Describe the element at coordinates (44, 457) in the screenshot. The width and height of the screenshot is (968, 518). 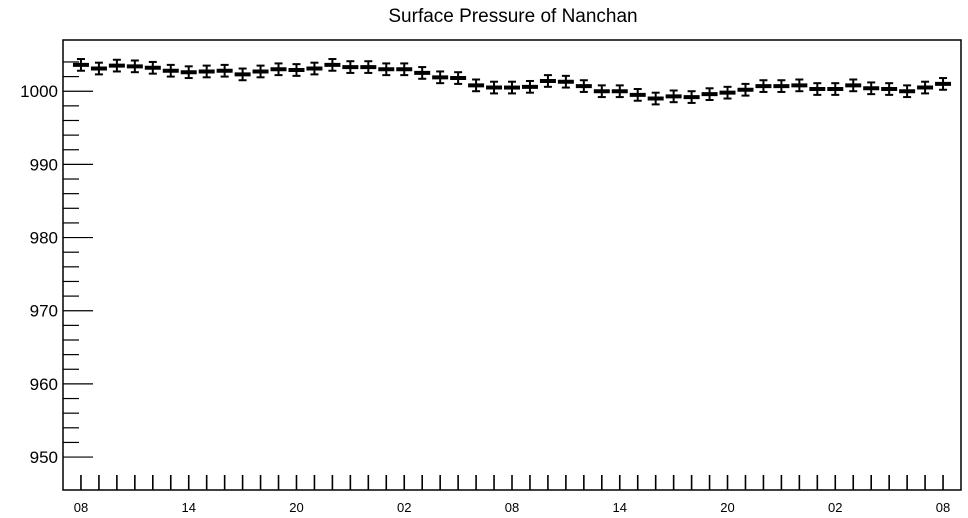
I see `y-tick-label: 950` at that location.